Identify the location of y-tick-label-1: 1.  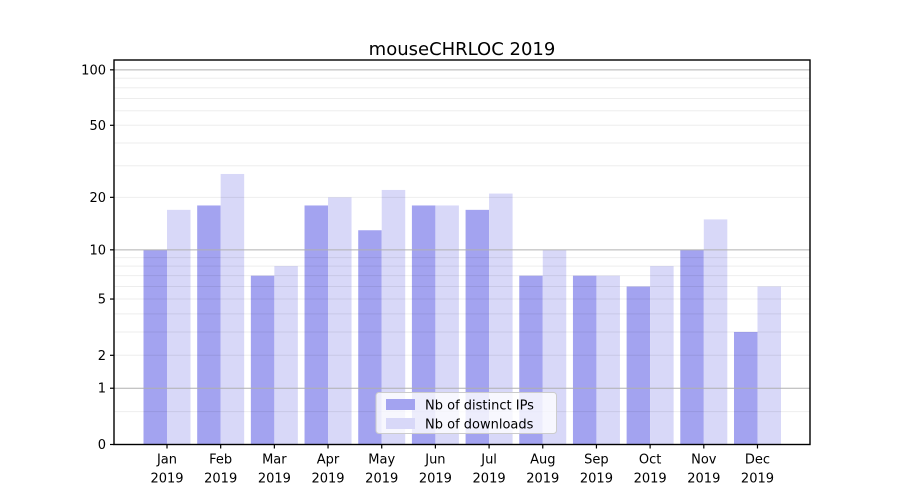
(102, 389).